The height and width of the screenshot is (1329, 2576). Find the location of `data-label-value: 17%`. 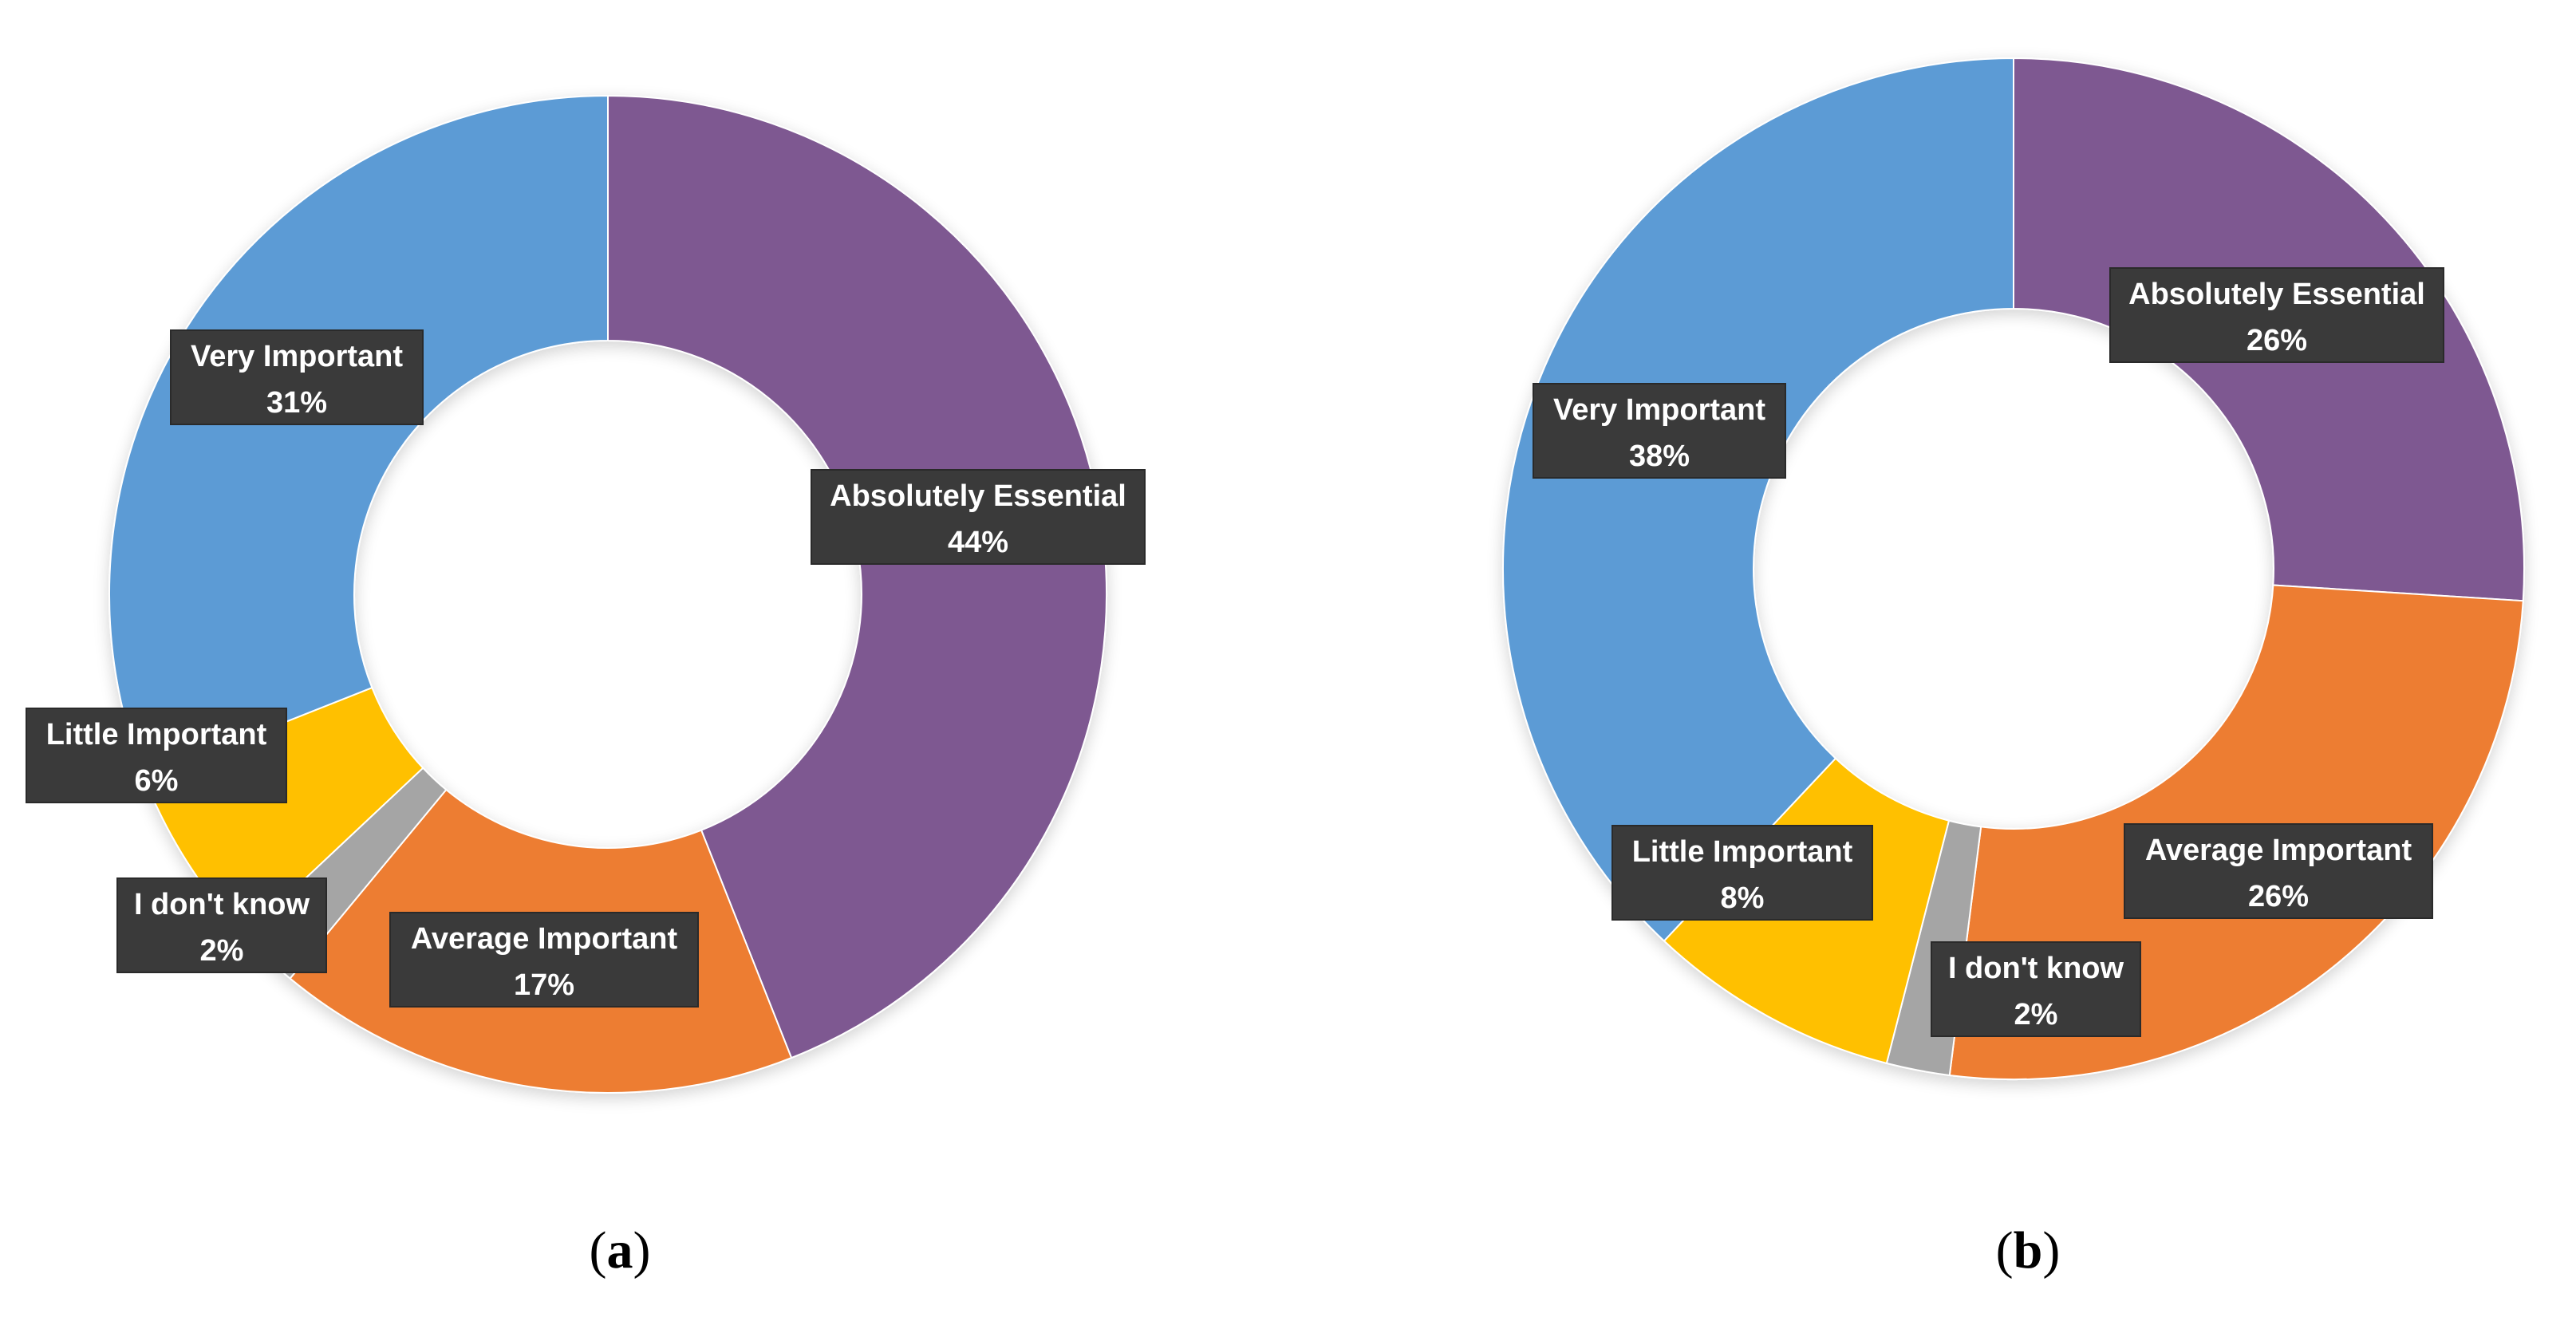

data-label-value: 17% is located at coordinates (544, 985).